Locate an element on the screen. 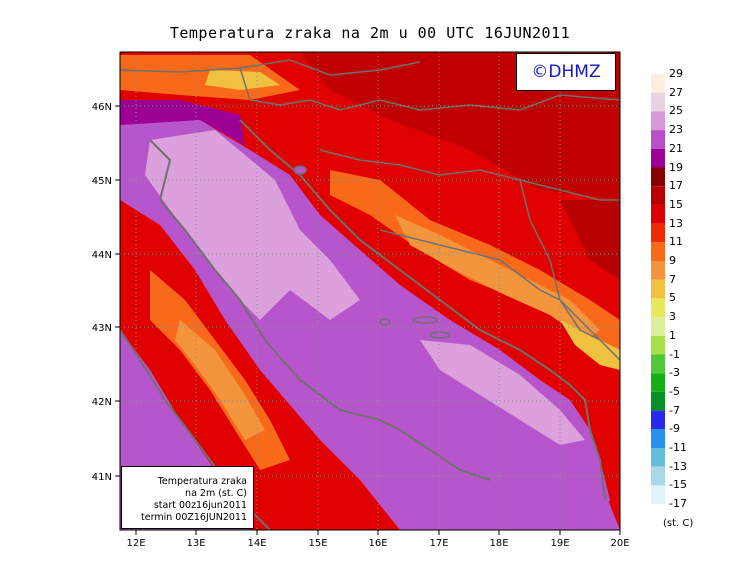 Image resolution: width=740 pixels, height=582 pixels. border-montenegro is located at coordinates (589, 330).